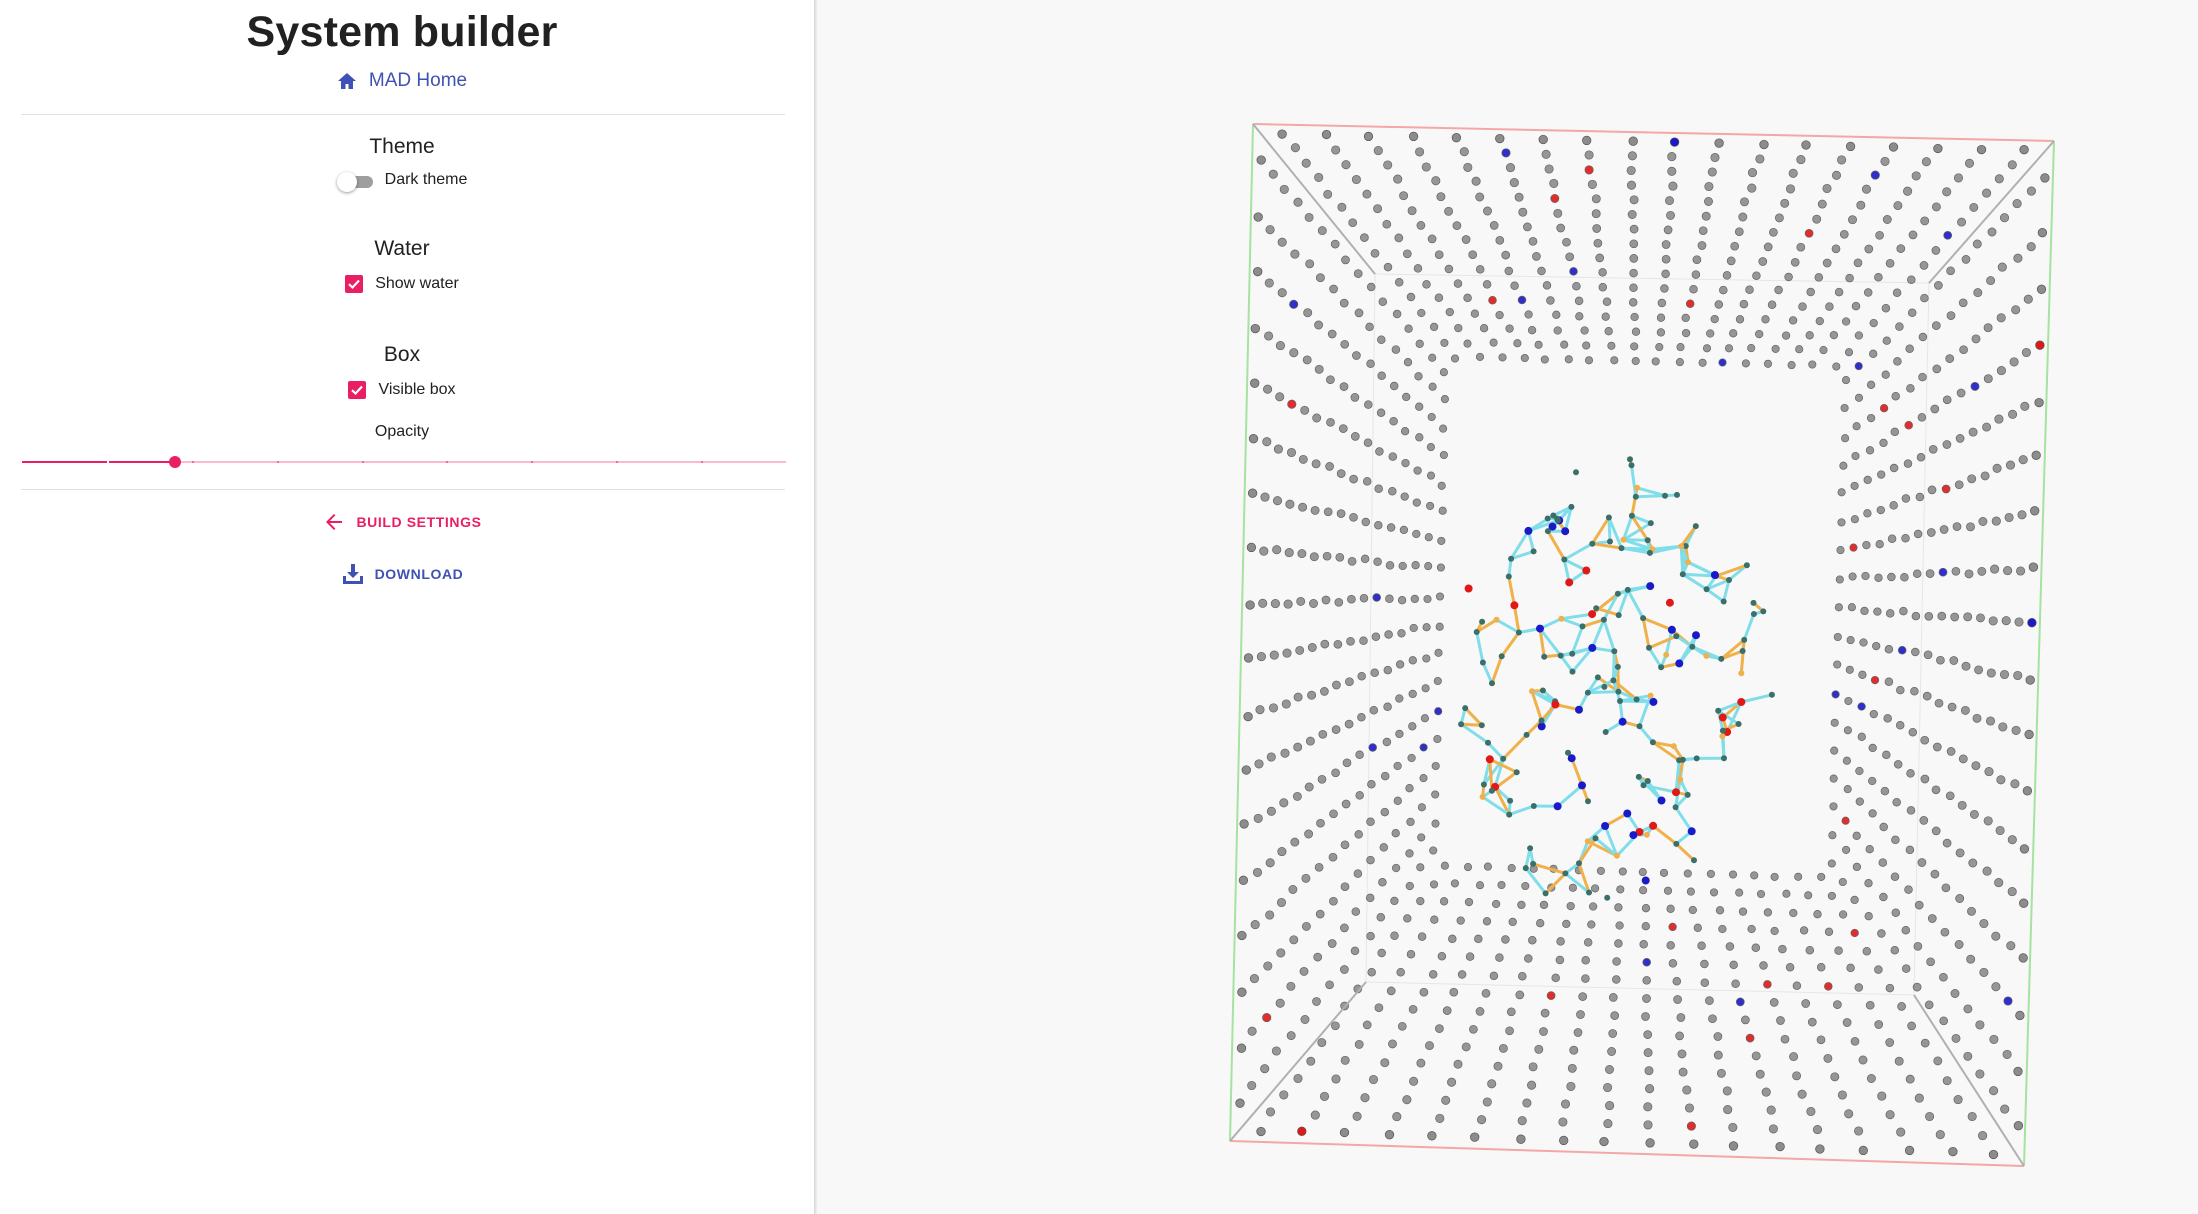 This screenshot has width=2198, height=1214. What do you see at coordinates (357, 390) in the screenshot?
I see `visible-box-checkbox` at bounding box center [357, 390].